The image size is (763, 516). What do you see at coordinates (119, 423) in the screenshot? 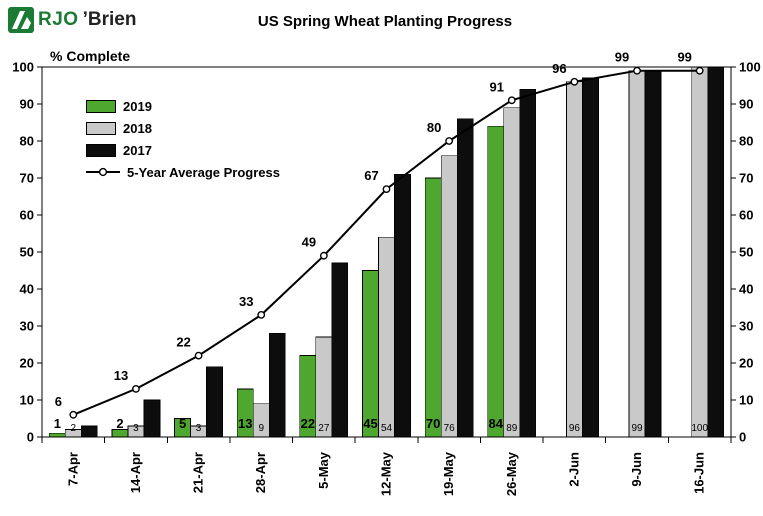
I see `label-2019-14-Apr: 2` at bounding box center [119, 423].